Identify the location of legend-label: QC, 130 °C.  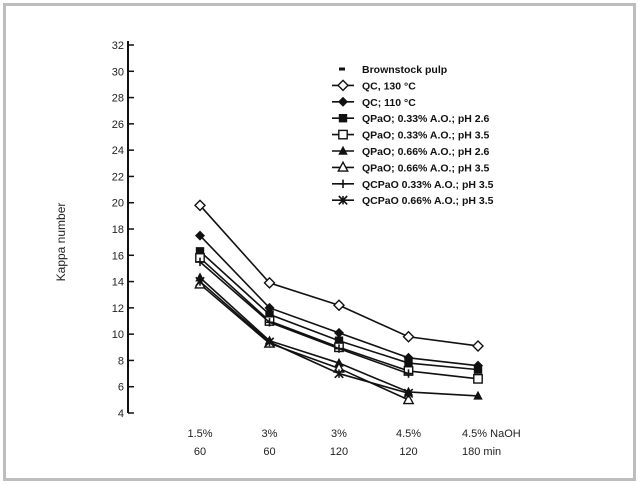
(389, 86).